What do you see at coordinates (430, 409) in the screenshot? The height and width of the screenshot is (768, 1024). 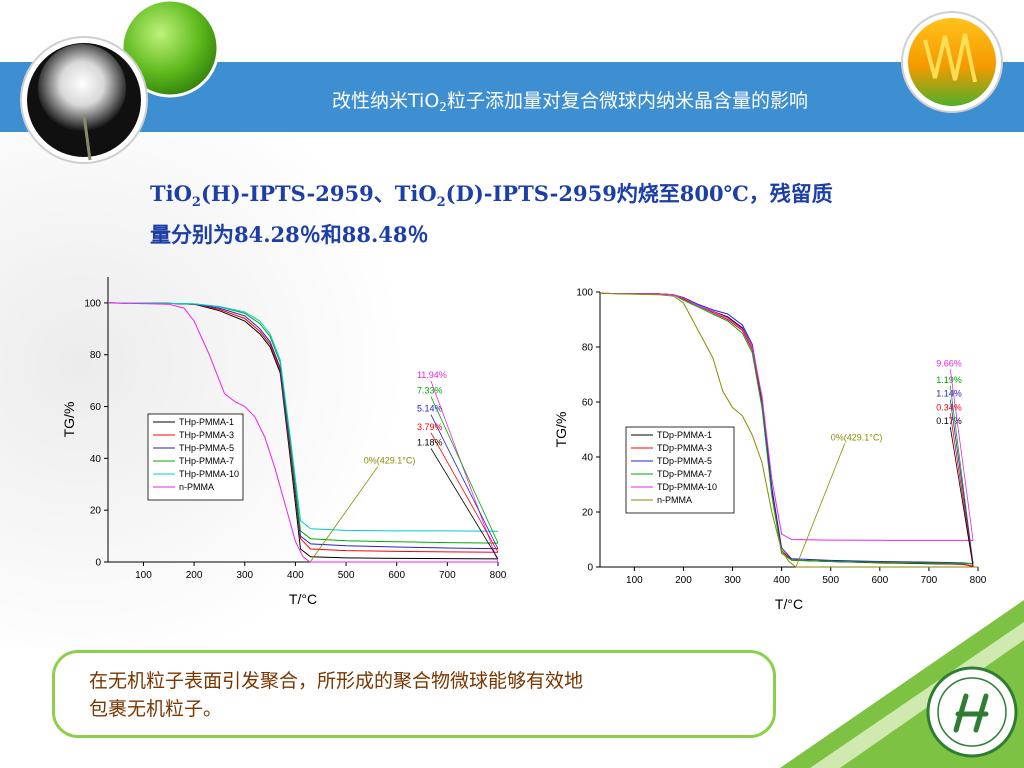 I see `annotation-label: 5.14%` at bounding box center [430, 409].